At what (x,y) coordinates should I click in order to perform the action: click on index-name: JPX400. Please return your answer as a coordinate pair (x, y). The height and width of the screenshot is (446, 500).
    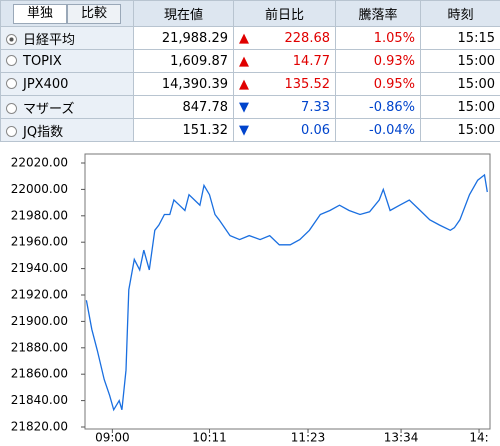
    Looking at the image, I should click on (46, 84).